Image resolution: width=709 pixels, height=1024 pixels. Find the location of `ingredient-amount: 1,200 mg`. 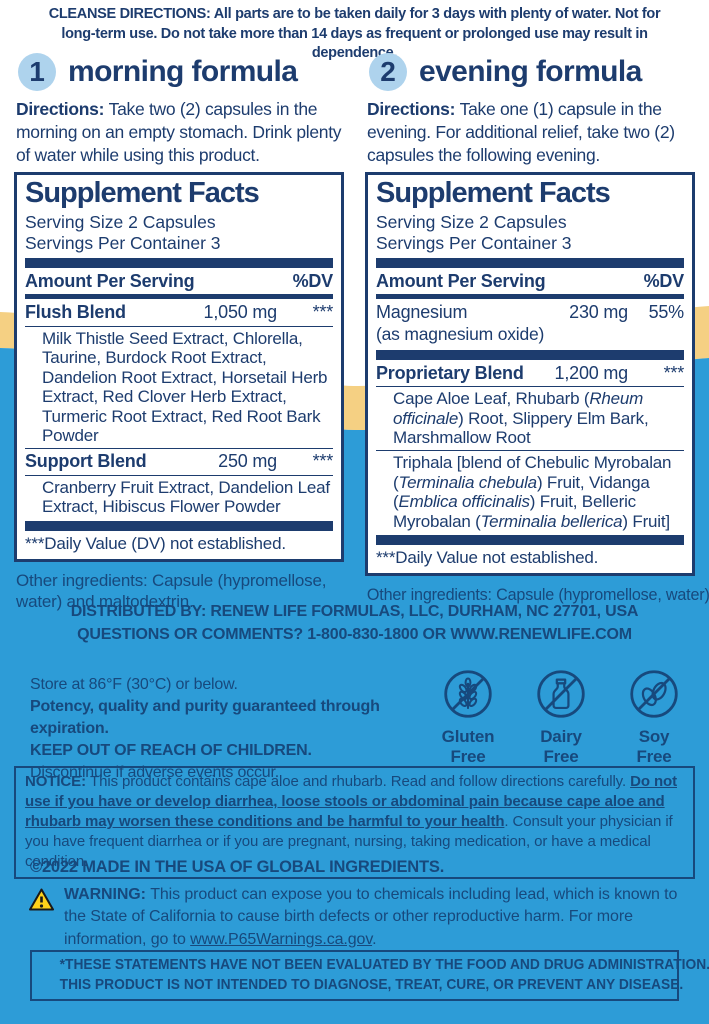

ingredient-amount: 1,200 mg is located at coordinates (591, 372).